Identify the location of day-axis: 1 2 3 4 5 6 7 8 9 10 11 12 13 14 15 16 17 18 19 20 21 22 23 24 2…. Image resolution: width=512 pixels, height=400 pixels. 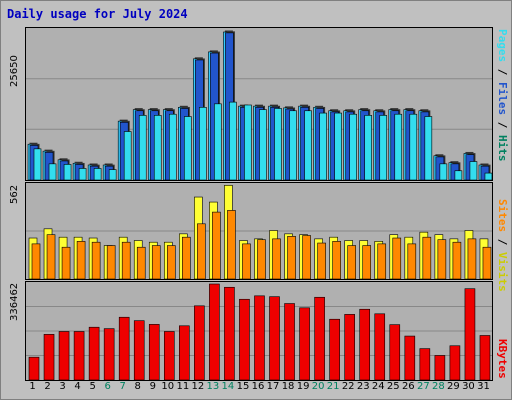
(258, 389).